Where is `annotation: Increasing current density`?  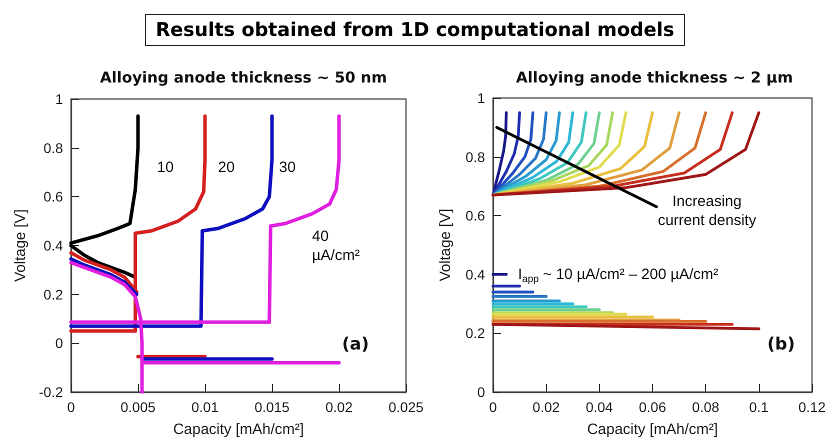 annotation: Increasing current density is located at coordinates (707, 211).